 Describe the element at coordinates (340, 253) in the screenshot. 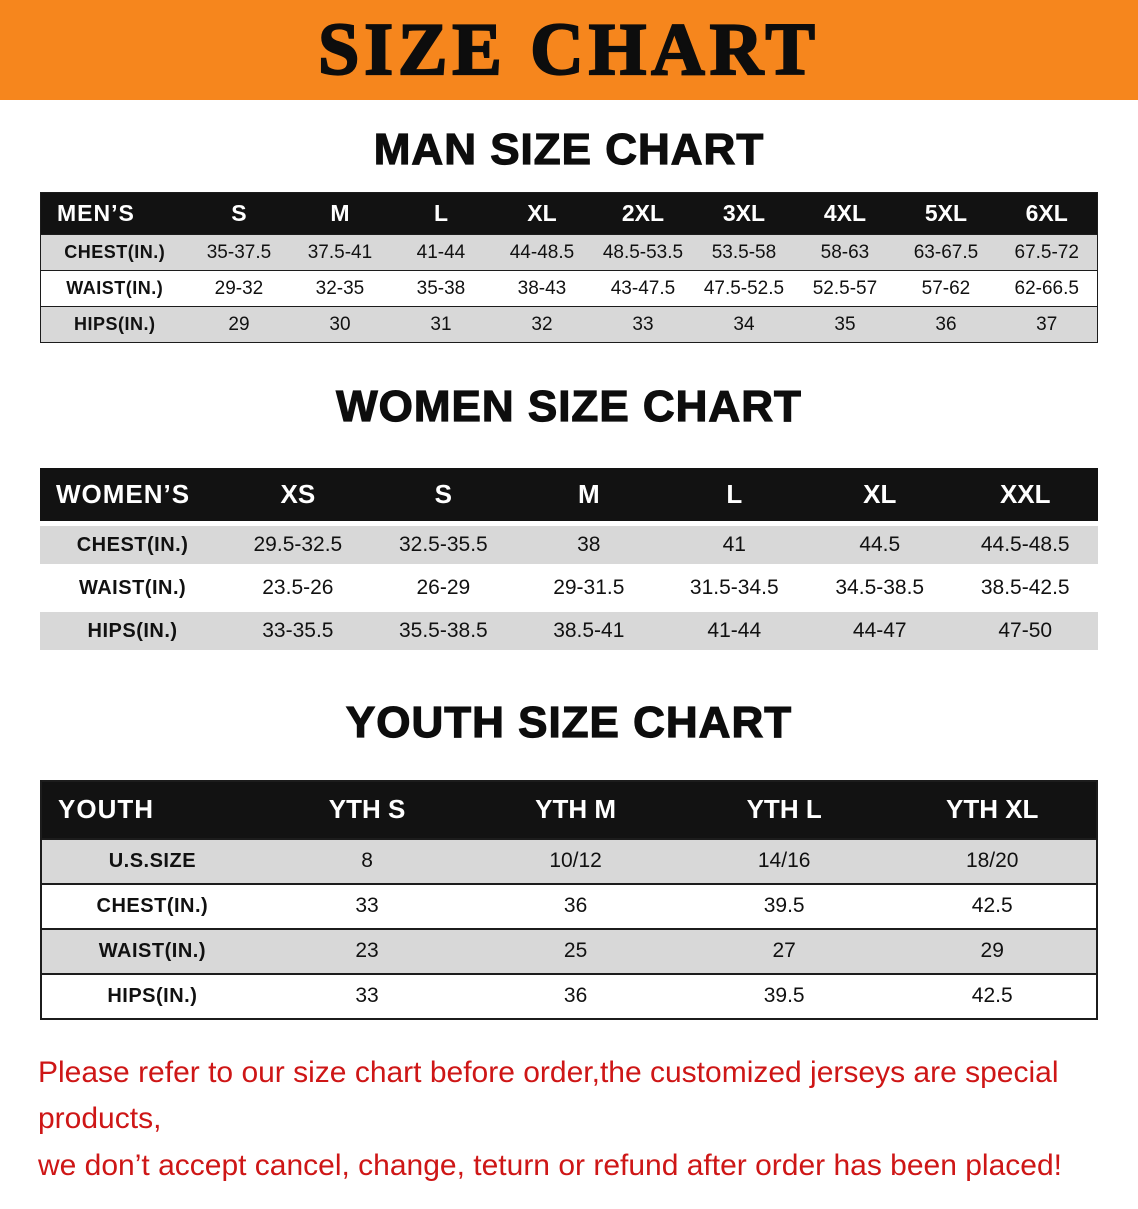

I see `value-cell: 37.5-41` at that location.